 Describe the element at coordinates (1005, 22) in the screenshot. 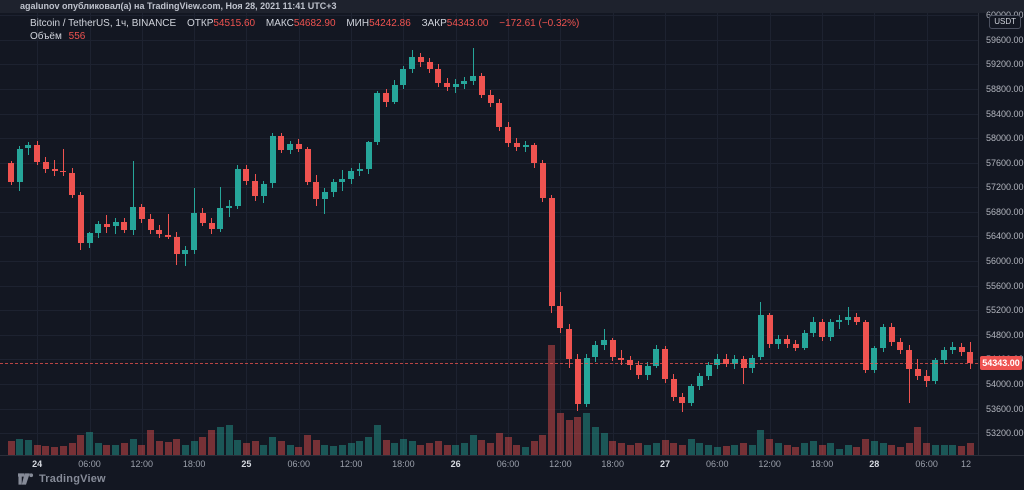

I see `currency-badge: USDT` at that location.